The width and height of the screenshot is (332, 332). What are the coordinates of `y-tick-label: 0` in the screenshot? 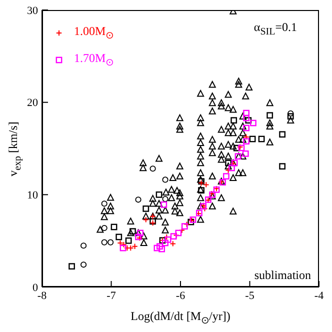 It's located at (35, 288).